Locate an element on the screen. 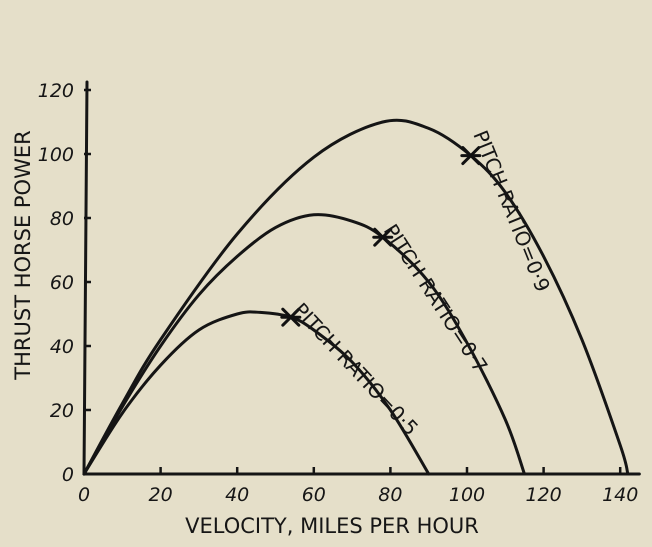 The width and height of the screenshot is (652, 547). markers-layer is located at coordinates (381, 236).